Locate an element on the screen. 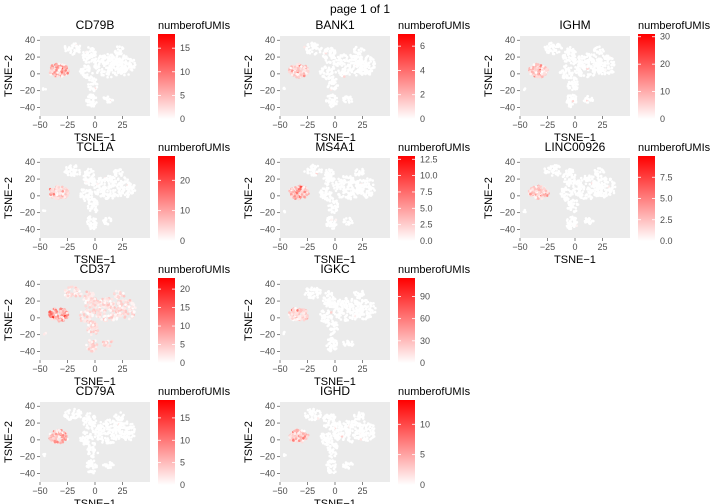 The width and height of the screenshot is (720, 504). x-tick-label: 0 is located at coordinates (574, 247).